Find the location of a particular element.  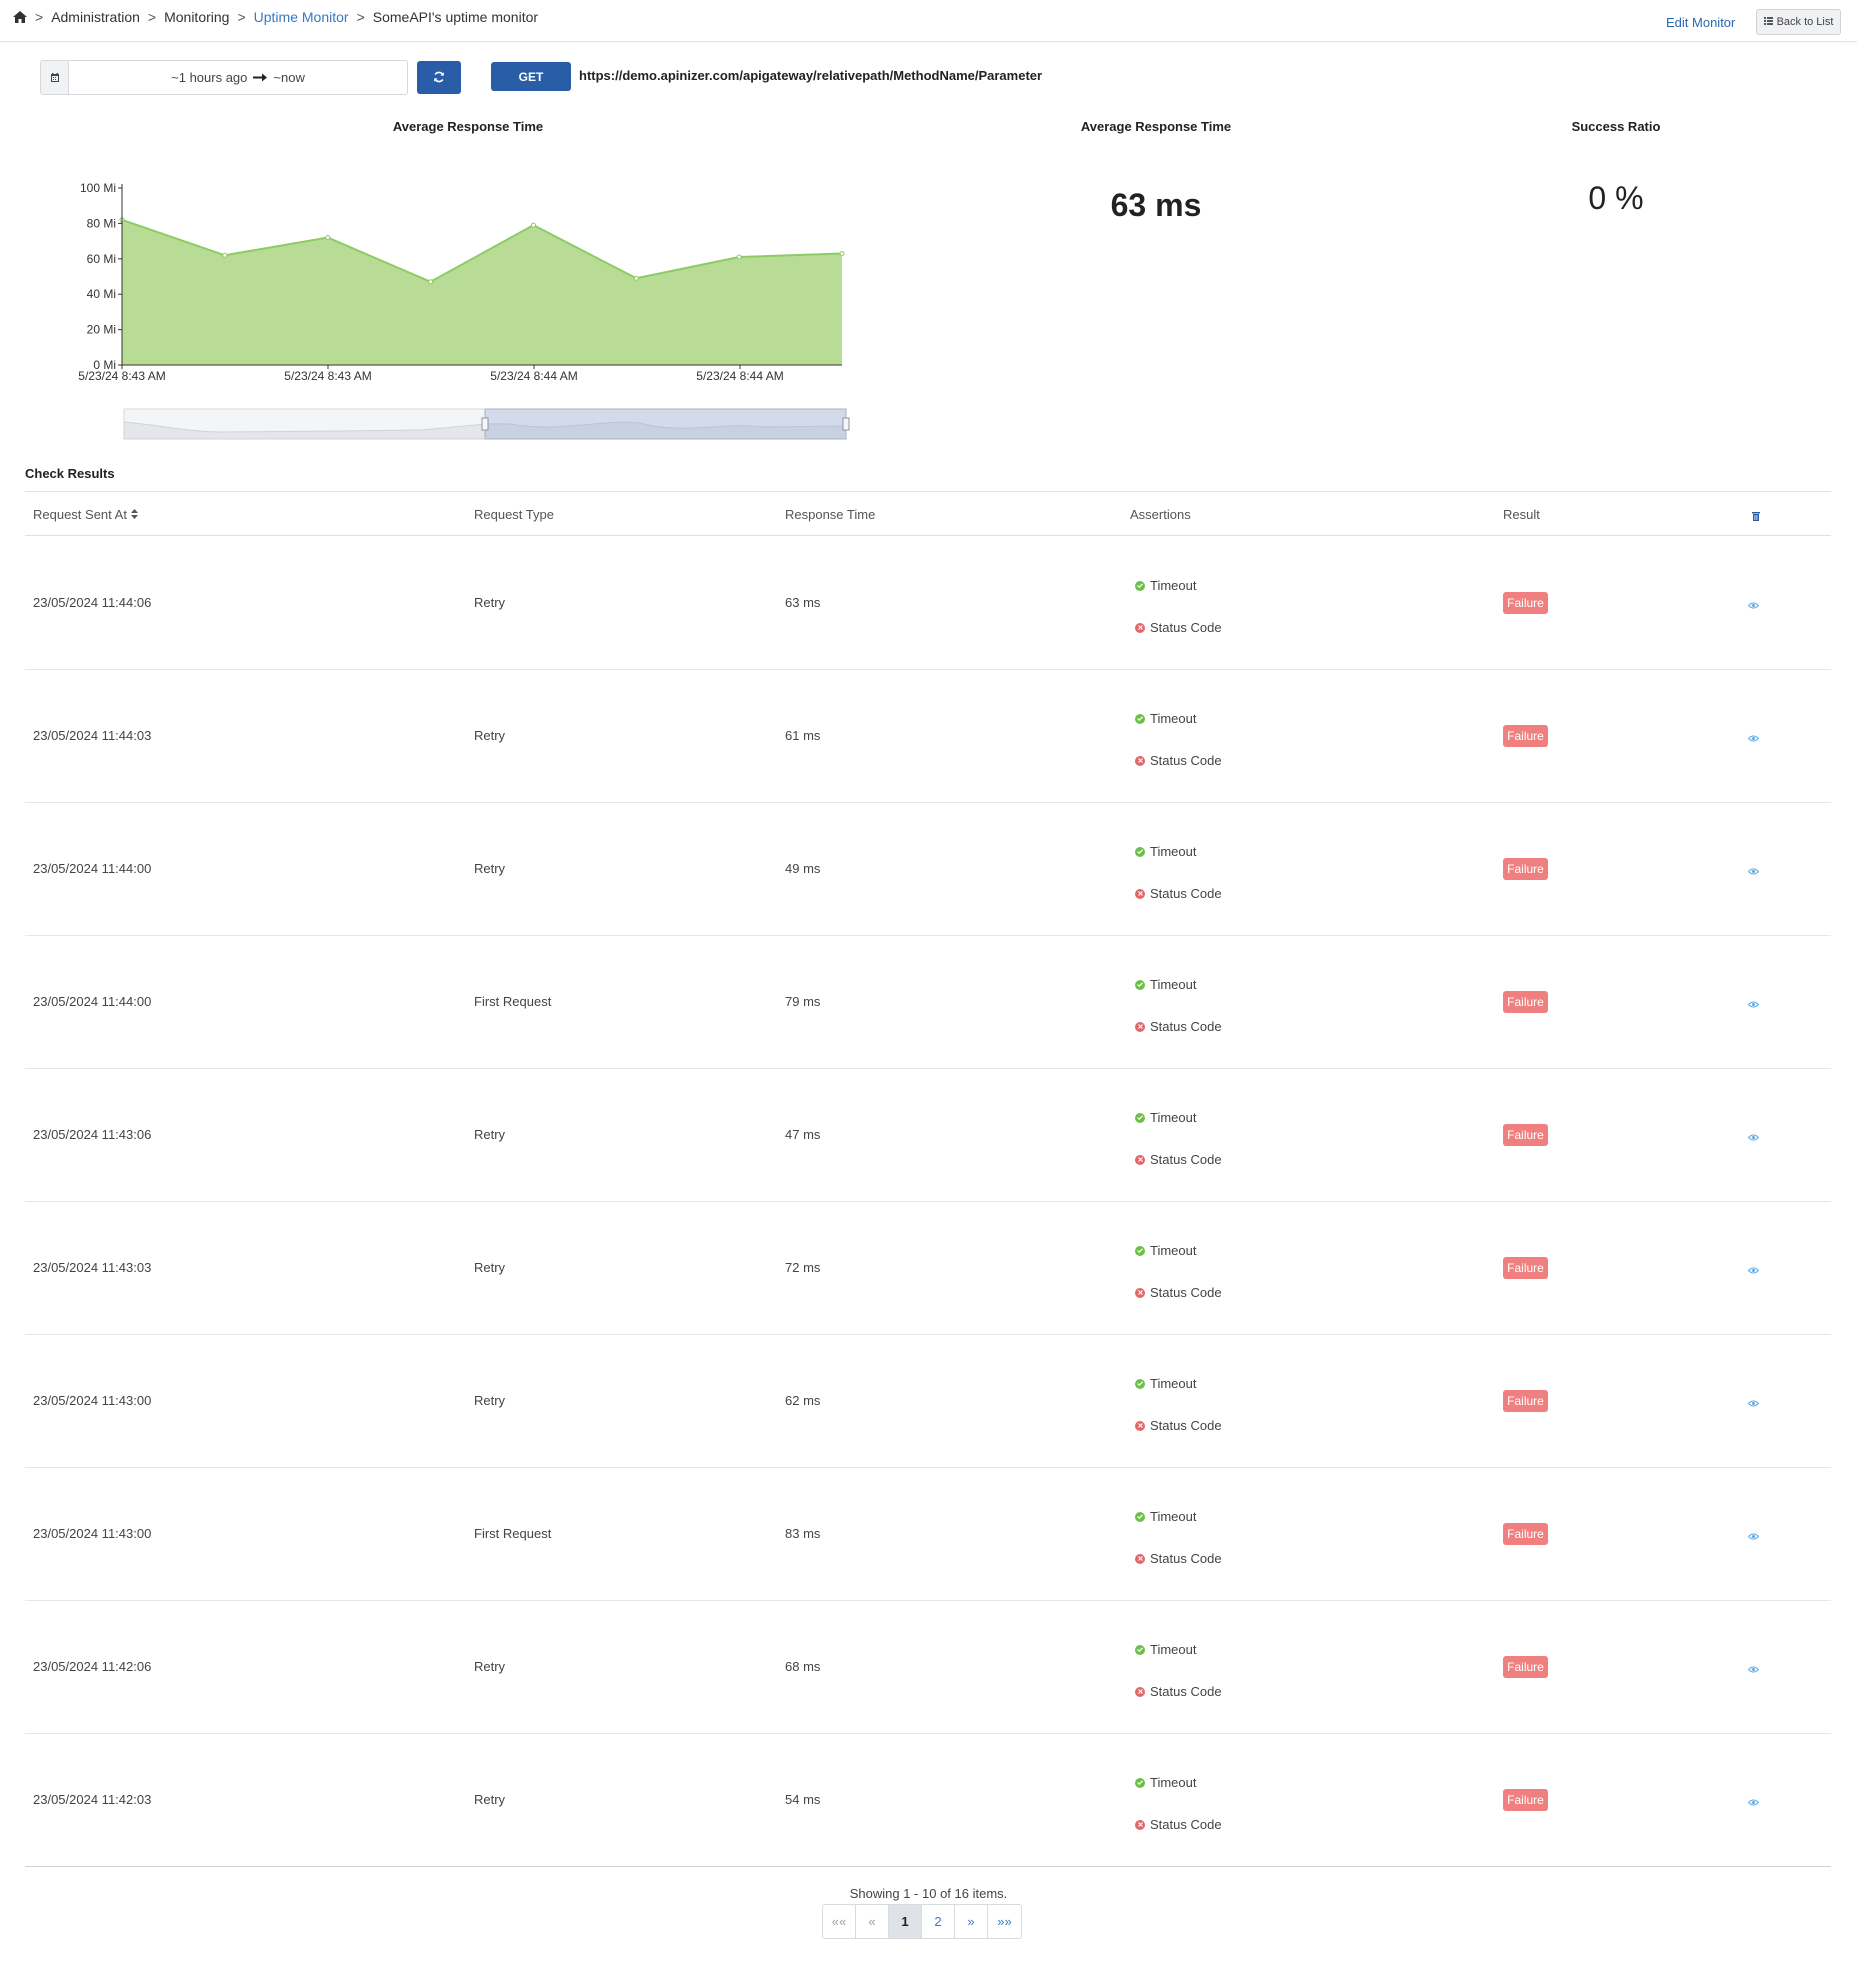

navigator-selection is located at coordinates (665, 424).